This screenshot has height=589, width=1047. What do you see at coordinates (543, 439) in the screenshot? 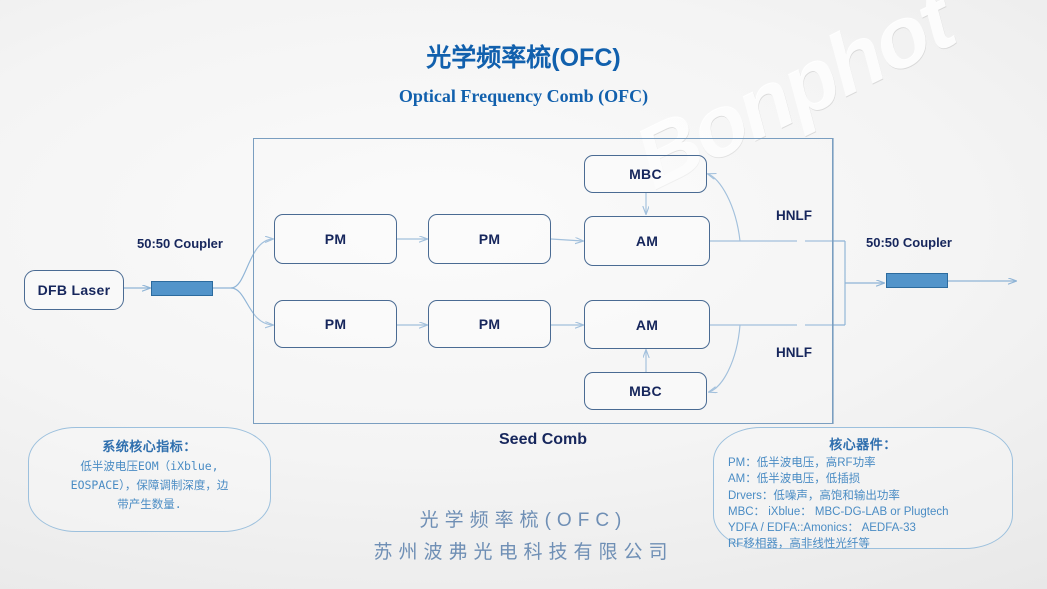
I see `label-seed-comb: Seed Comb` at bounding box center [543, 439].